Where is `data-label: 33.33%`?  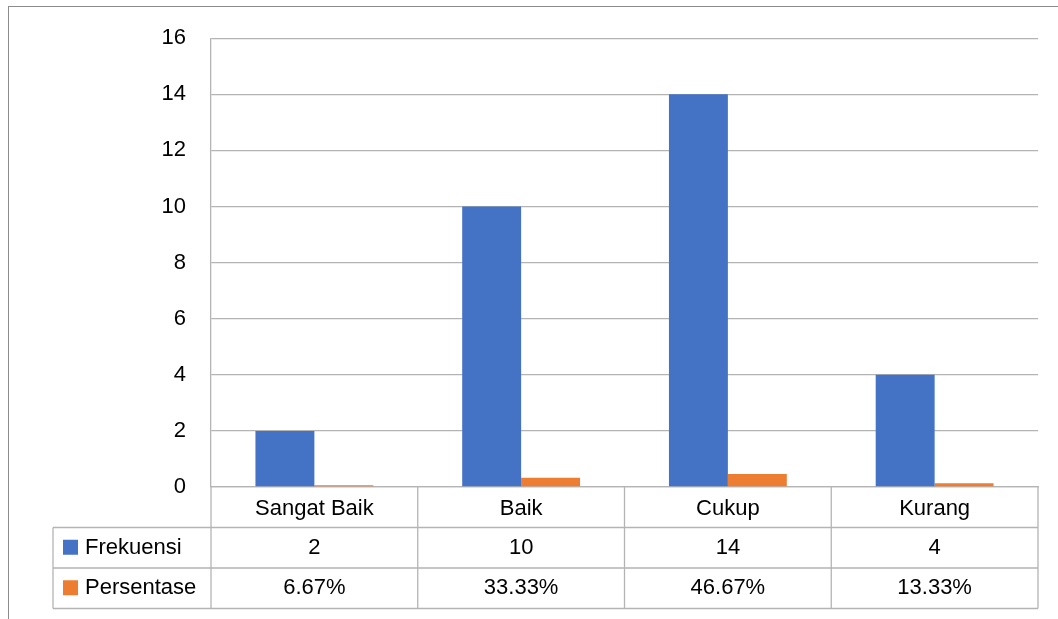
data-label: 33.33% is located at coordinates (521, 587).